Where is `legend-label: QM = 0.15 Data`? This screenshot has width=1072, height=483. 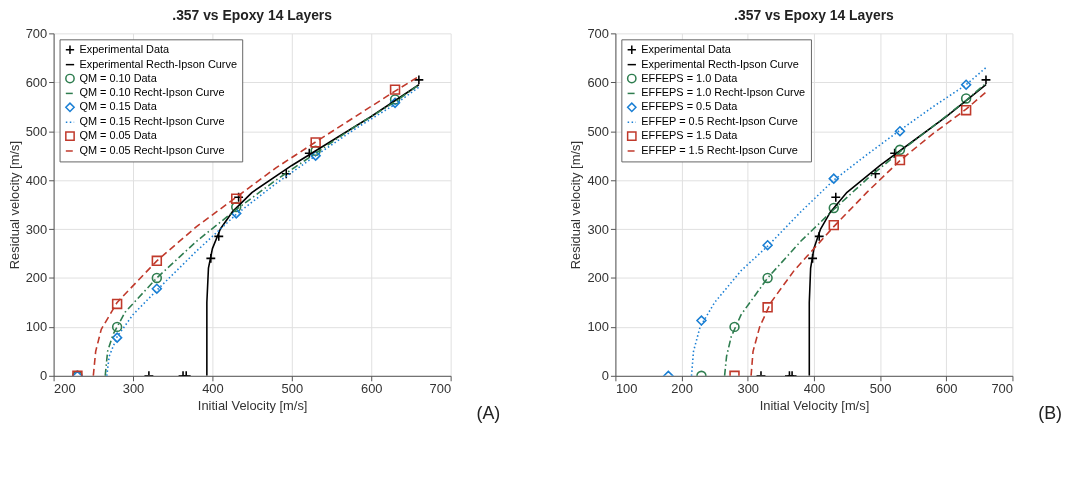
legend-label: QM = 0.15 Data is located at coordinates (118, 106).